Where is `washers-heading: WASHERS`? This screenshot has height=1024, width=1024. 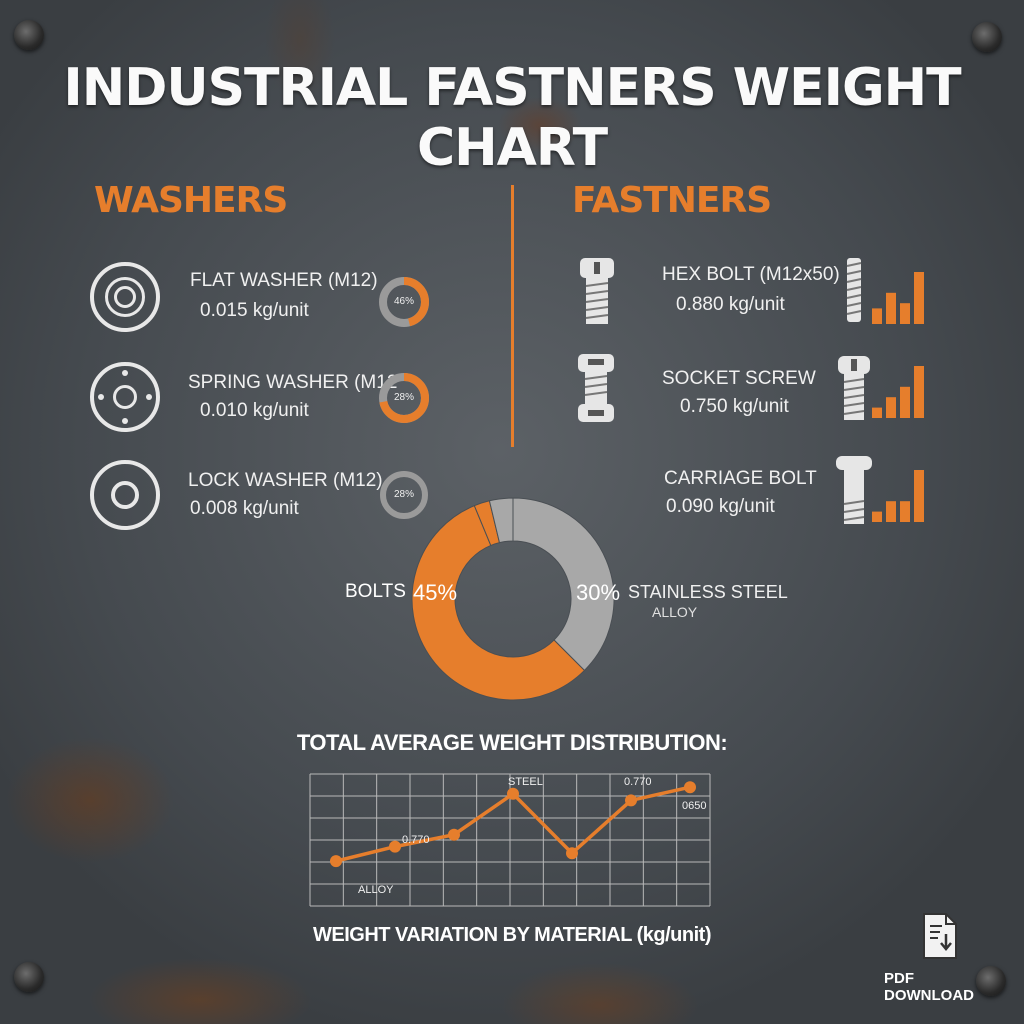
washers-heading: WASHERS is located at coordinates (191, 200).